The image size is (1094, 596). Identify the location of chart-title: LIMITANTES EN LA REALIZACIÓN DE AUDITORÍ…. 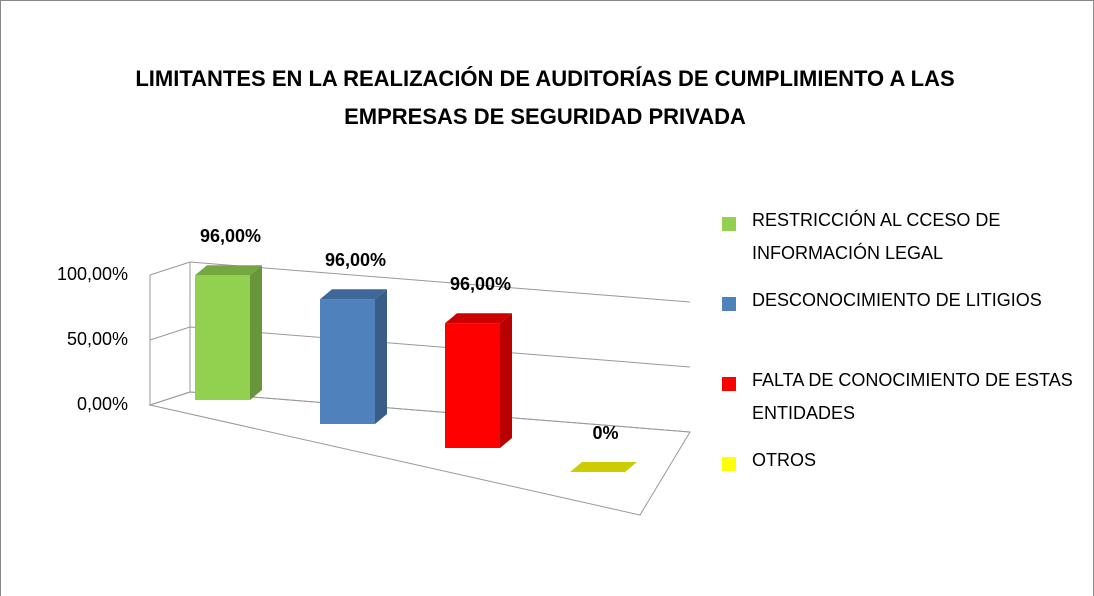
(545, 97).